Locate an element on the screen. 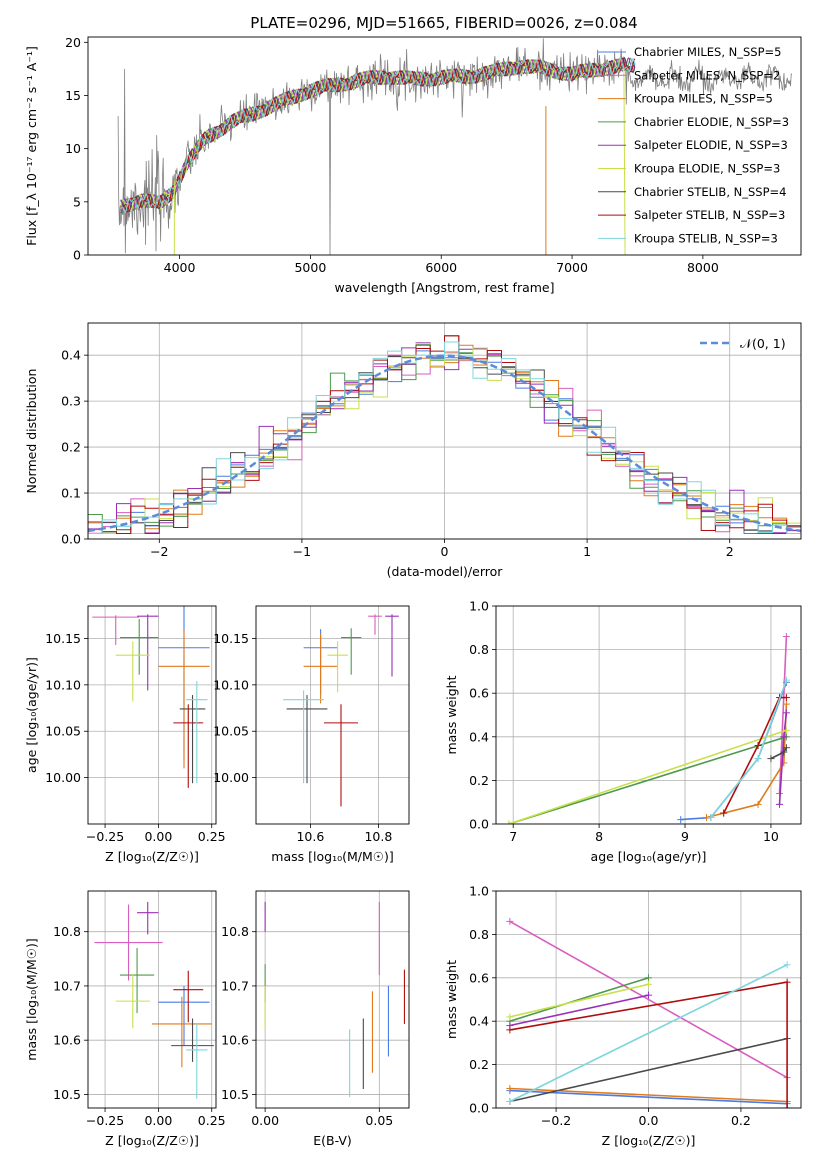  legend-entry: Kroupa ELODIE, N_SSP=3 is located at coordinates (707, 169).